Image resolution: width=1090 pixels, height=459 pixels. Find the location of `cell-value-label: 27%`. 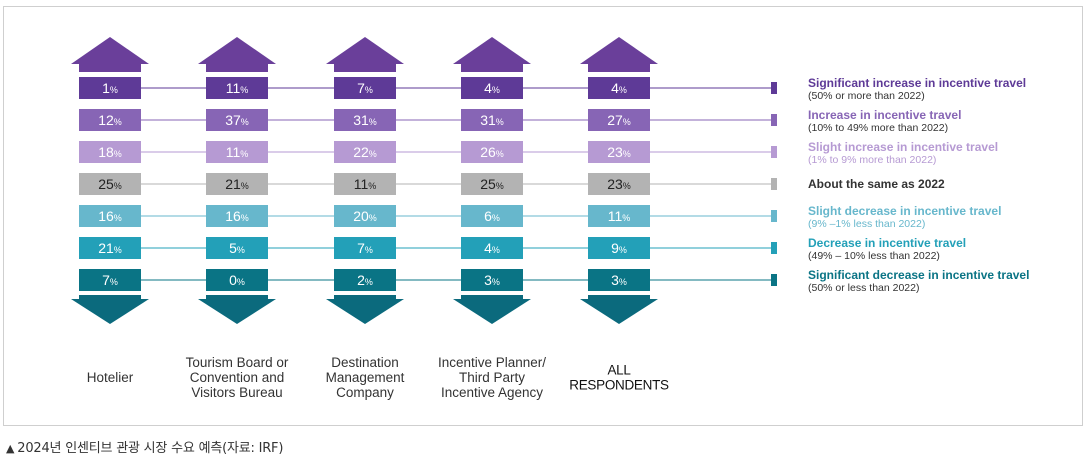

cell-value-label: 27% is located at coordinates (619, 120).